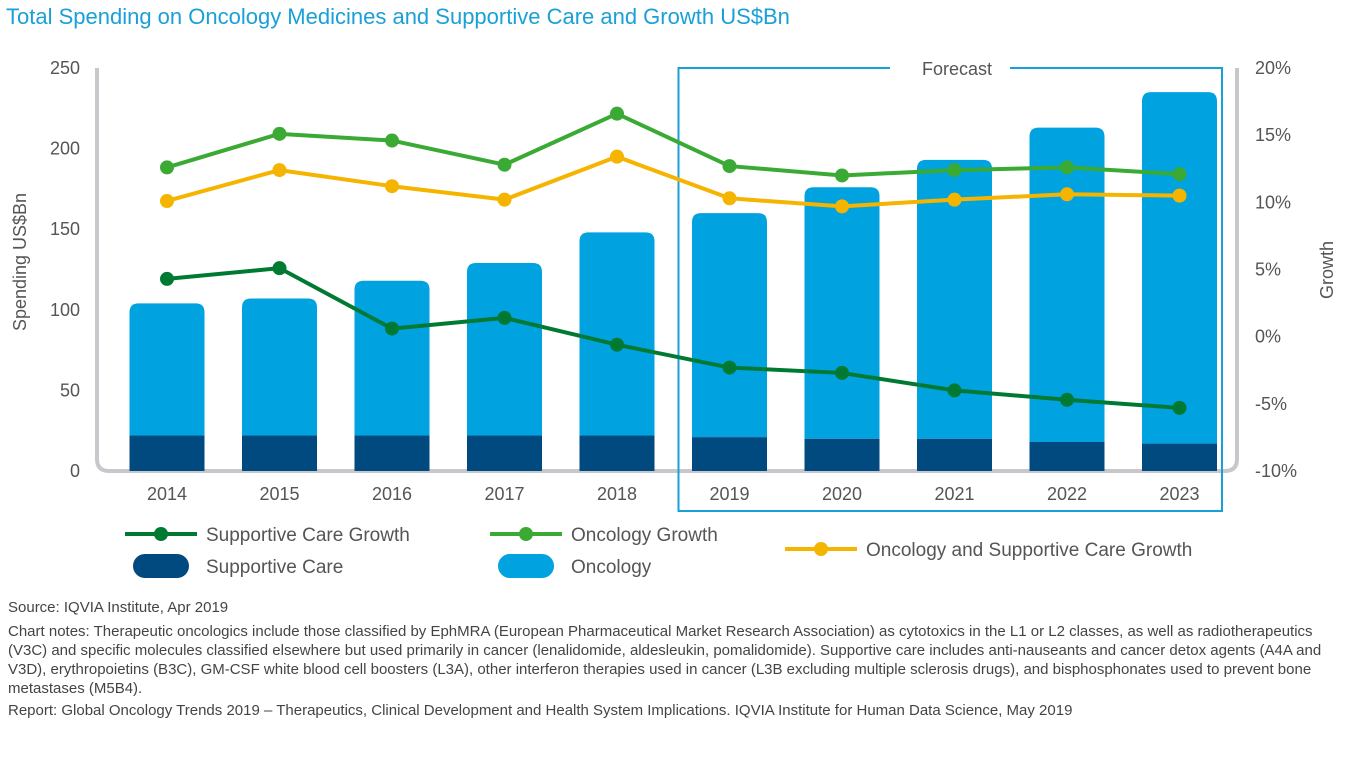  I want to click on y-right-tick-label: 0%, so click(1268, 337).